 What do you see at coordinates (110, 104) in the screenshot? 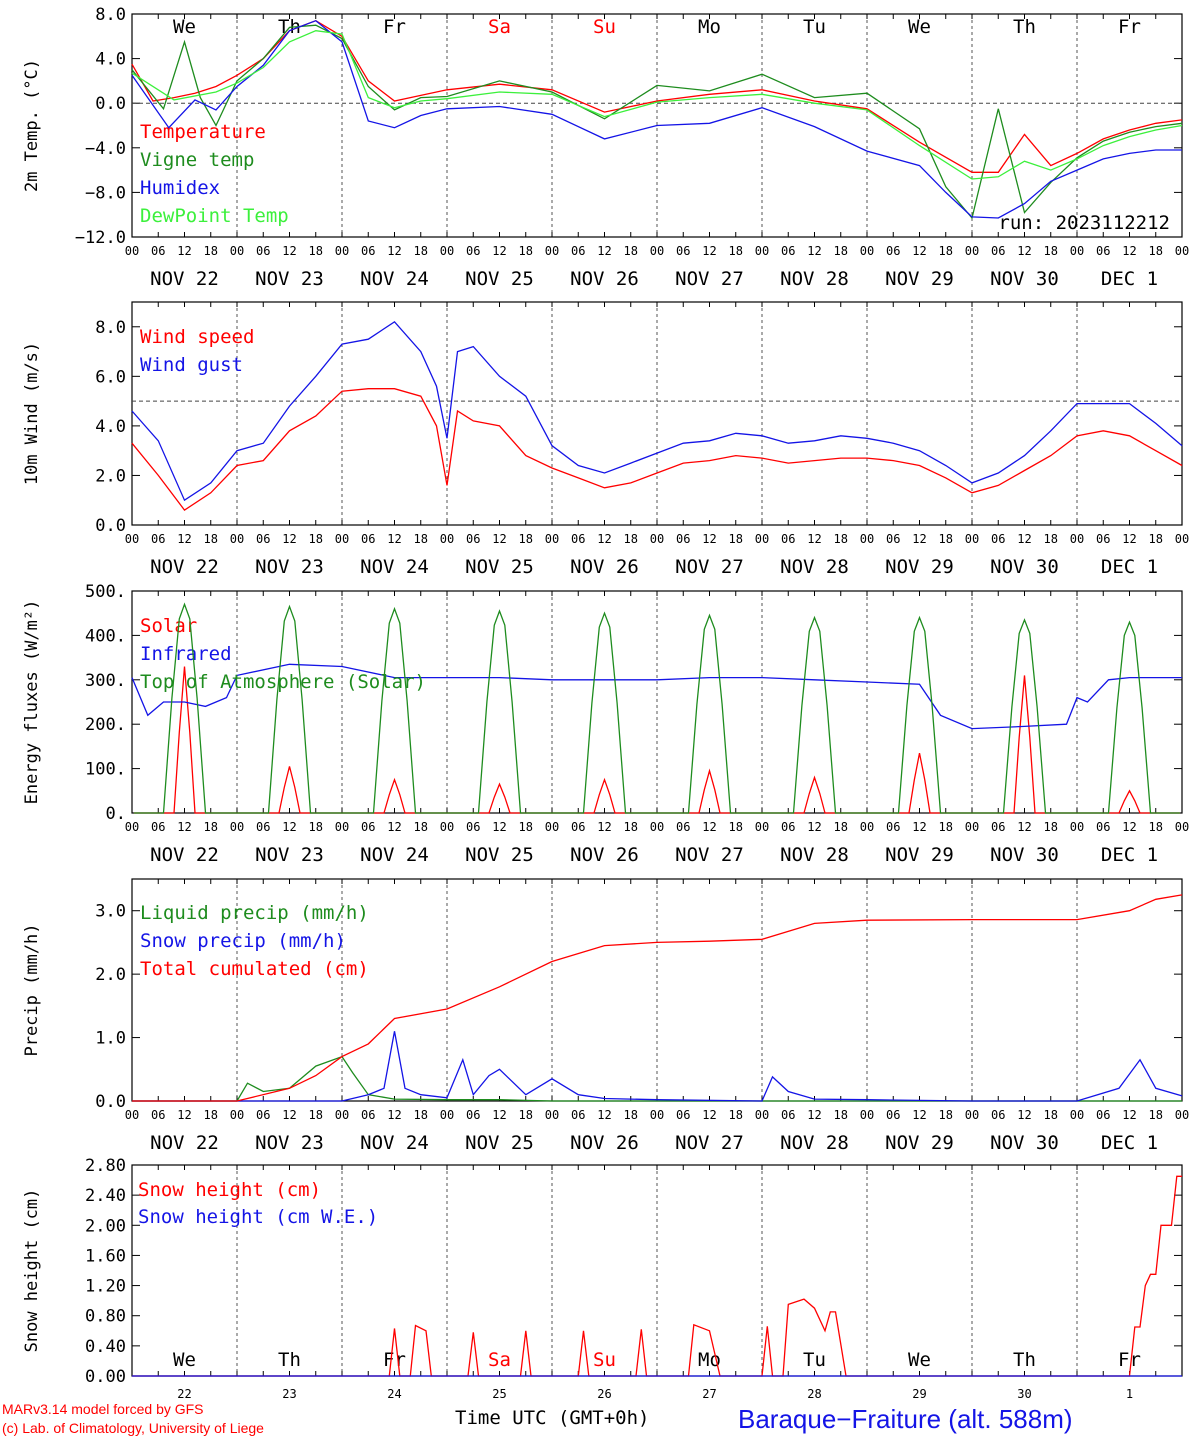
I see `y-tick-label: 0.0` at bounding box center [110, 104].